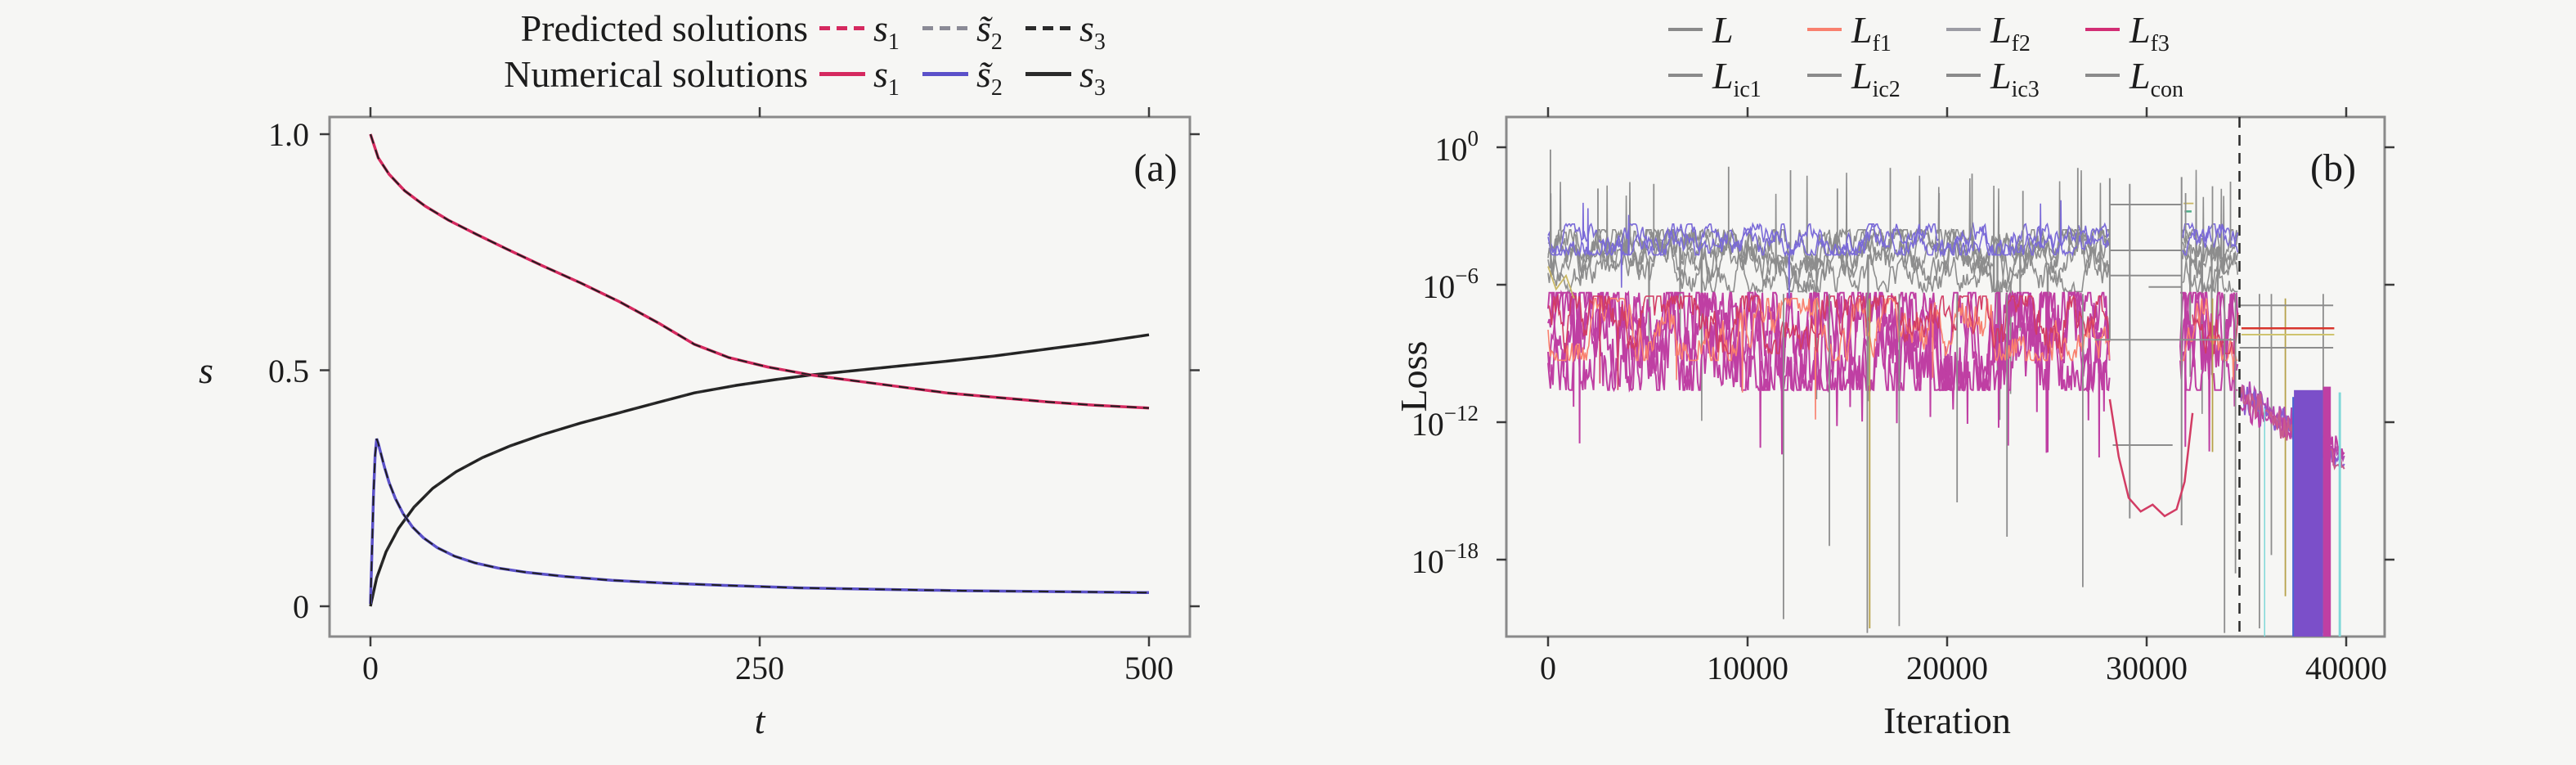 This screenshot has height=765, width=2576. What do you see at coordinates (974, 30) in the screenshot?
I see `legend-item-s2-predicted: s̃2` at bounding box center [974, 30].